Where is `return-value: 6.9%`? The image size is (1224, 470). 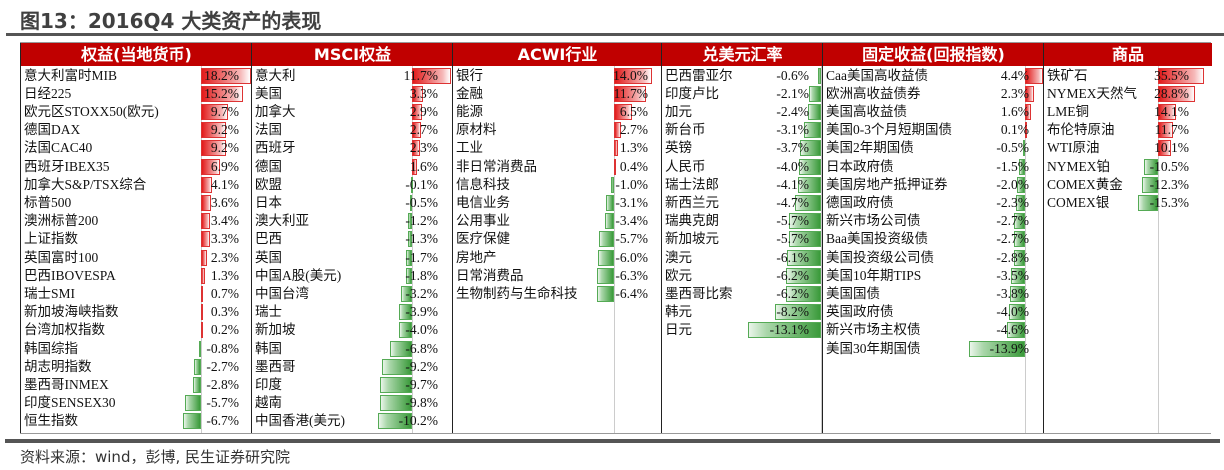 return-value: 6.9% is located at coordinates (224, 166).